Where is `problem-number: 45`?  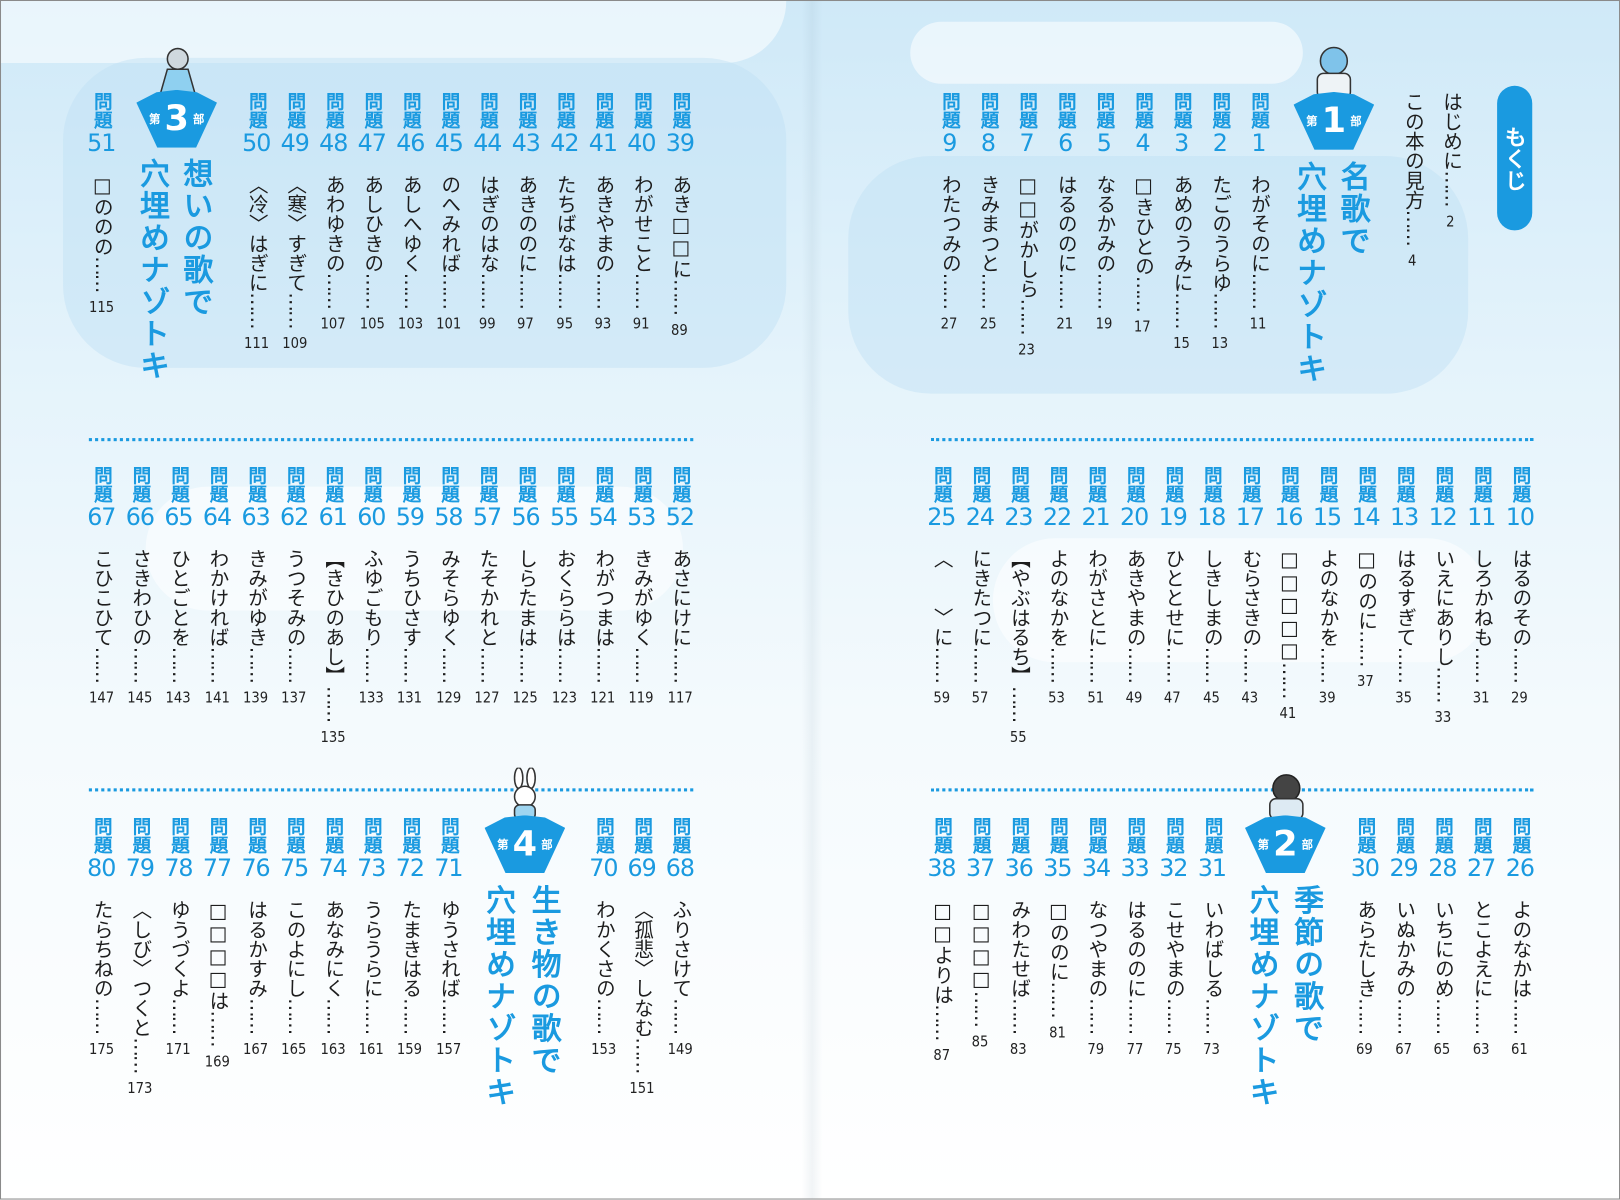 problem-number: 45 is located at coordinates (449, 144).